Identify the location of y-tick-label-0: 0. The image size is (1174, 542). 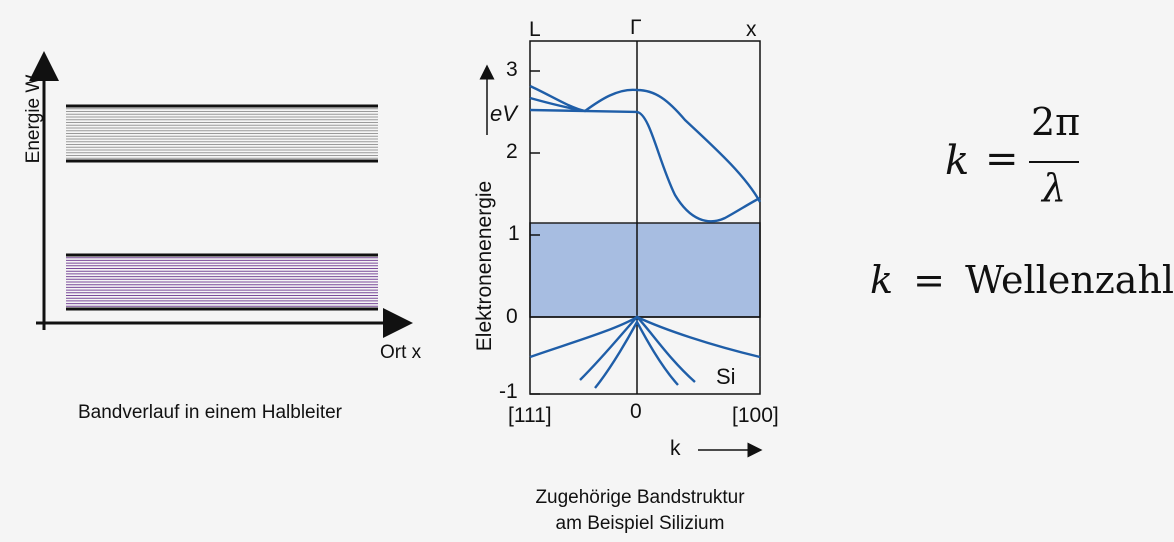
(512, 316).